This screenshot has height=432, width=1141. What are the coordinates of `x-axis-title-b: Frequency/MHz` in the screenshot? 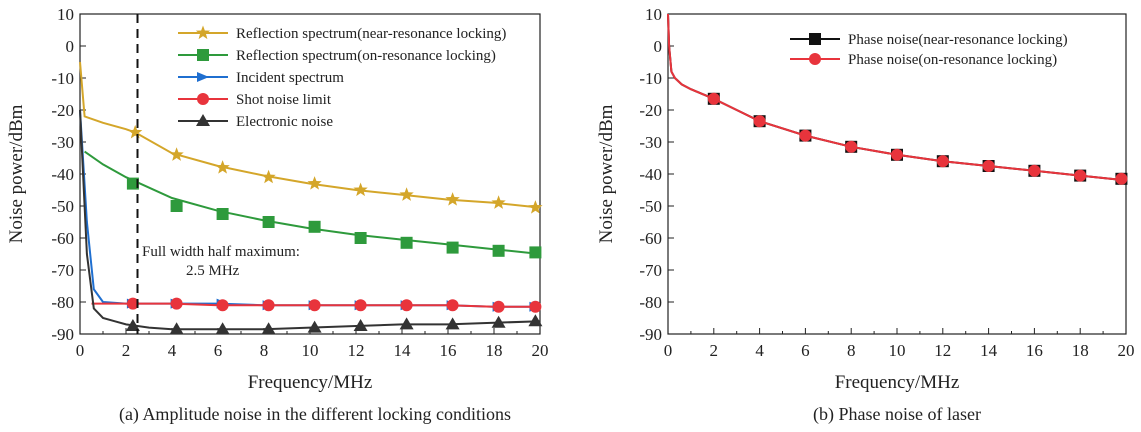 It's located at (897, 382).